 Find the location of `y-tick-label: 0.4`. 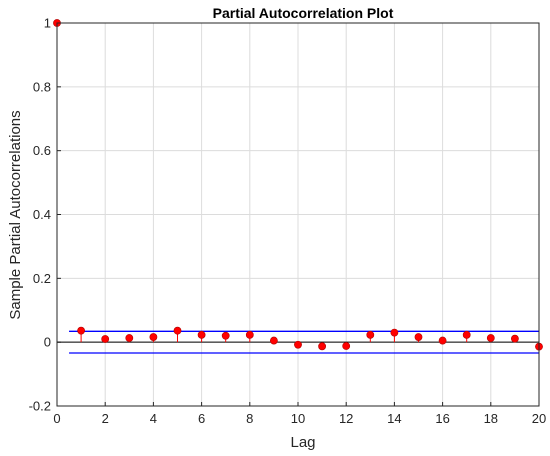

y-tick-label: 0.4 is located at coordinates (42, 214).